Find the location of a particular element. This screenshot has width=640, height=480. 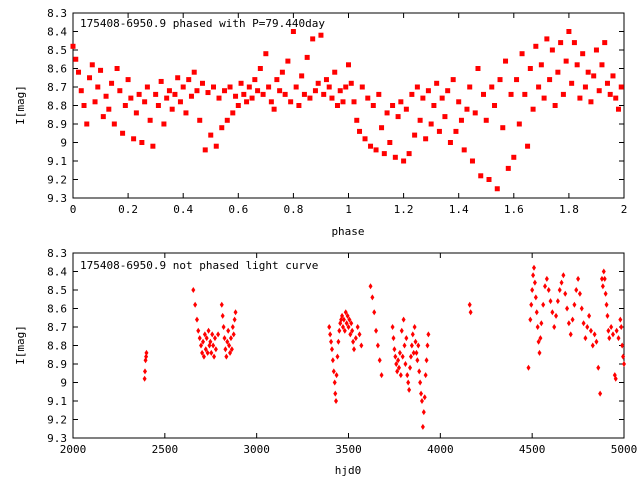

x-tick-label: 0.2 is located at coordinates (128, 209).